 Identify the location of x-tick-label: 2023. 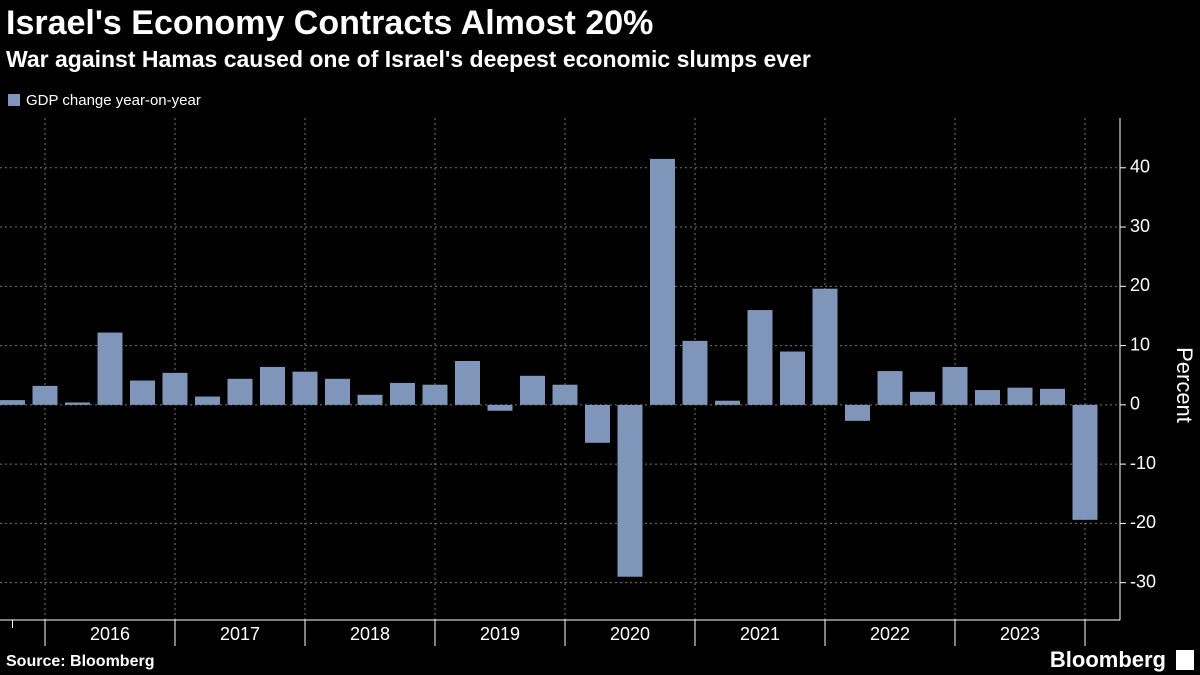
(1020, 634).